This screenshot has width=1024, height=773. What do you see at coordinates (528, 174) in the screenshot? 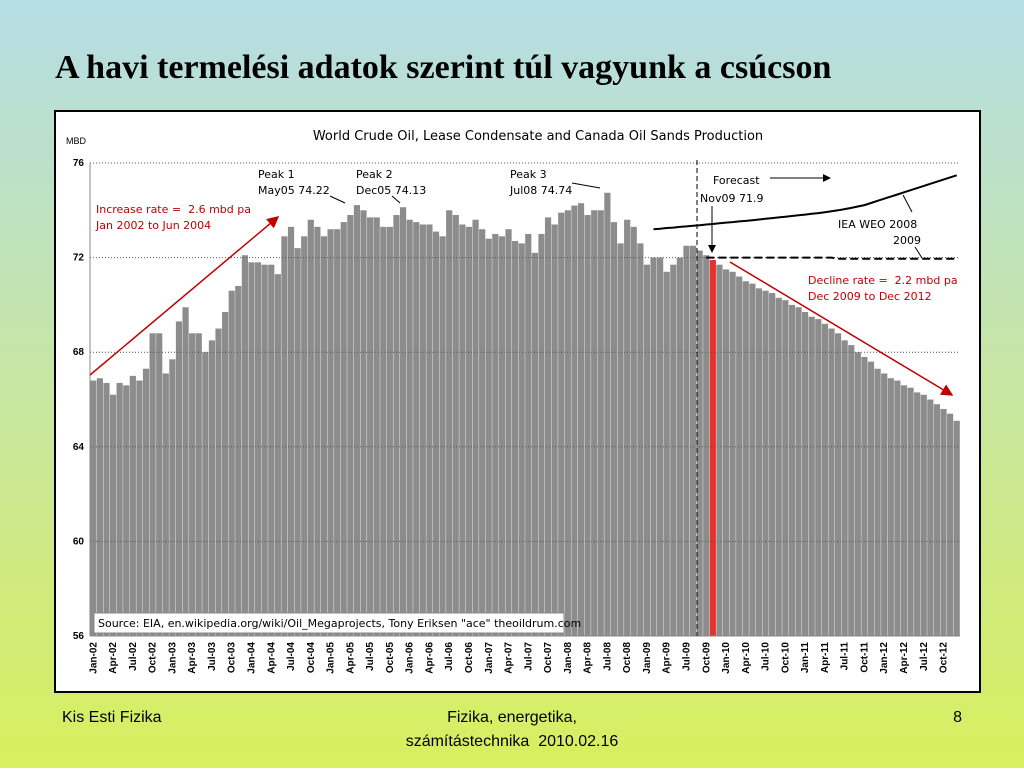
I see `annotation: Peak 3` at bounding box center [528, 174].